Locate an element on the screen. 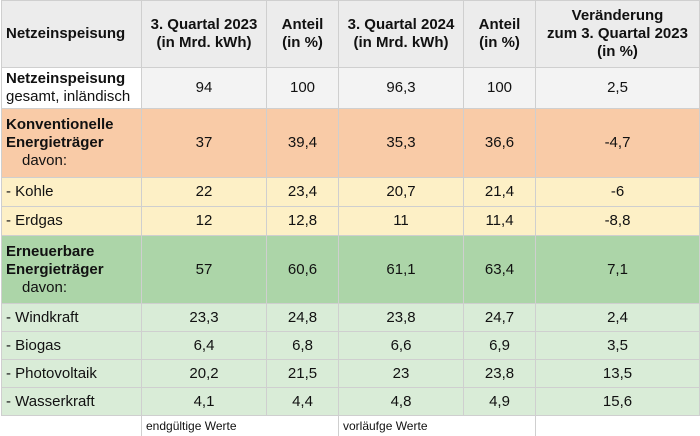  row-change: -6 is located at coordinates (618, 192).